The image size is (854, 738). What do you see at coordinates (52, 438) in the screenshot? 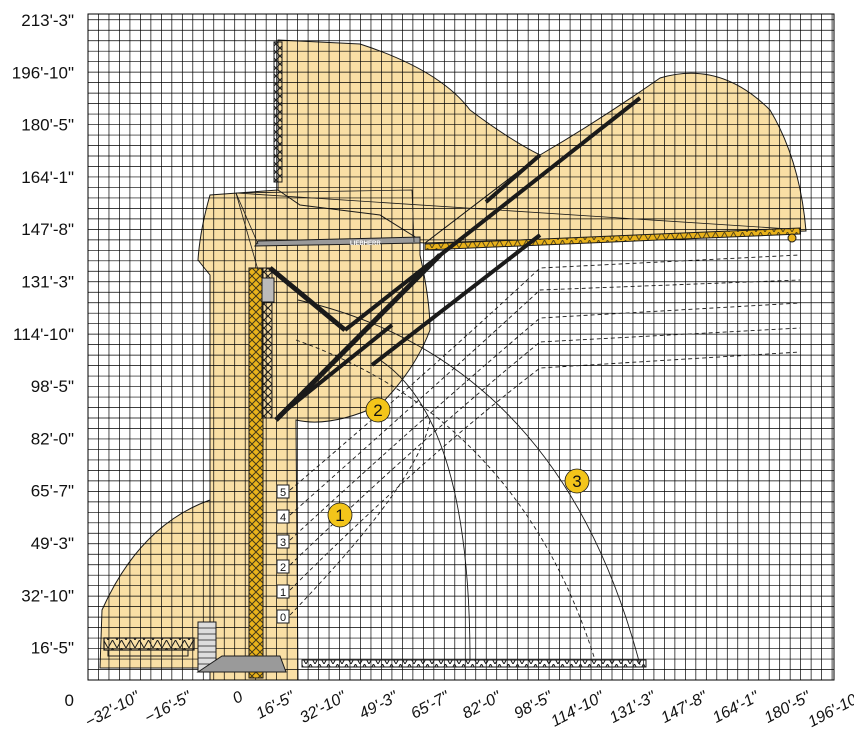
I see `y-axis-label: 82'-0"` at bounding box center [52, 438].